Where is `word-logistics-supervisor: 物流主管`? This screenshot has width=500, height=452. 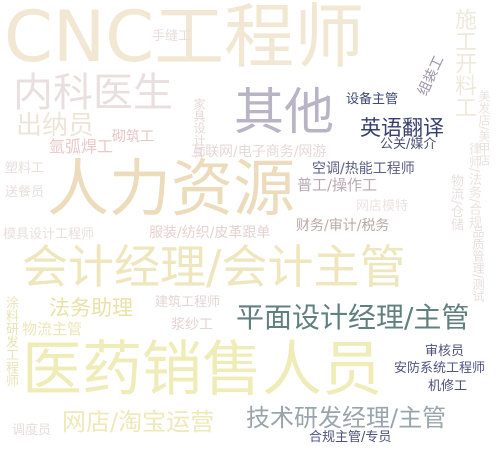 word-logistics-supervisor: 物流主管 is located at coordinates (52, 329).